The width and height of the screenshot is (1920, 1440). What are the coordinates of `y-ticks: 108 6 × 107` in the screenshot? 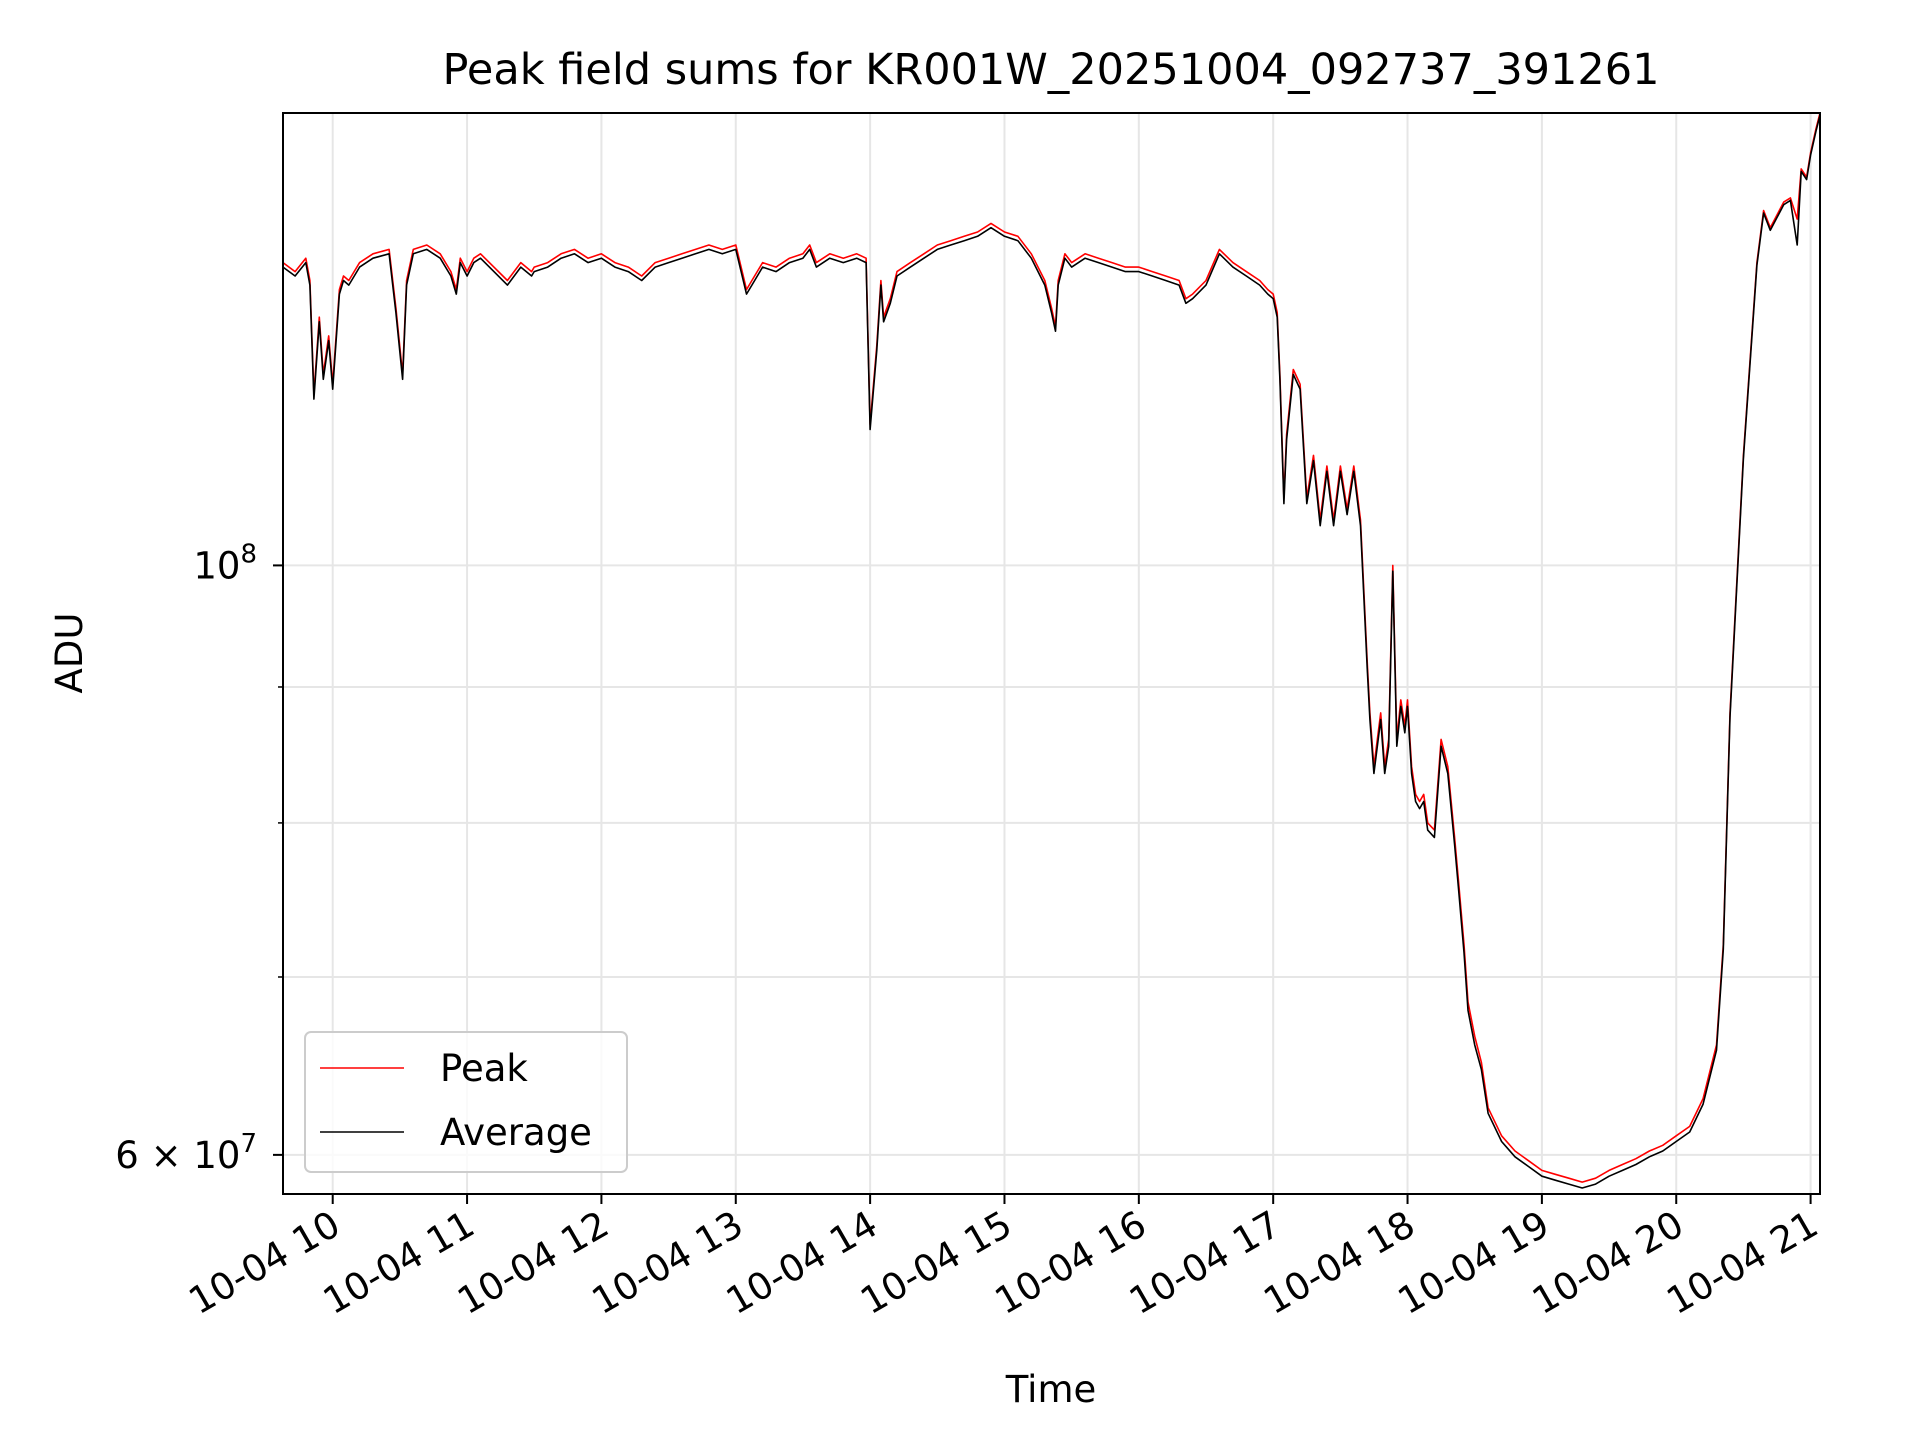 It's located at (199, 858).